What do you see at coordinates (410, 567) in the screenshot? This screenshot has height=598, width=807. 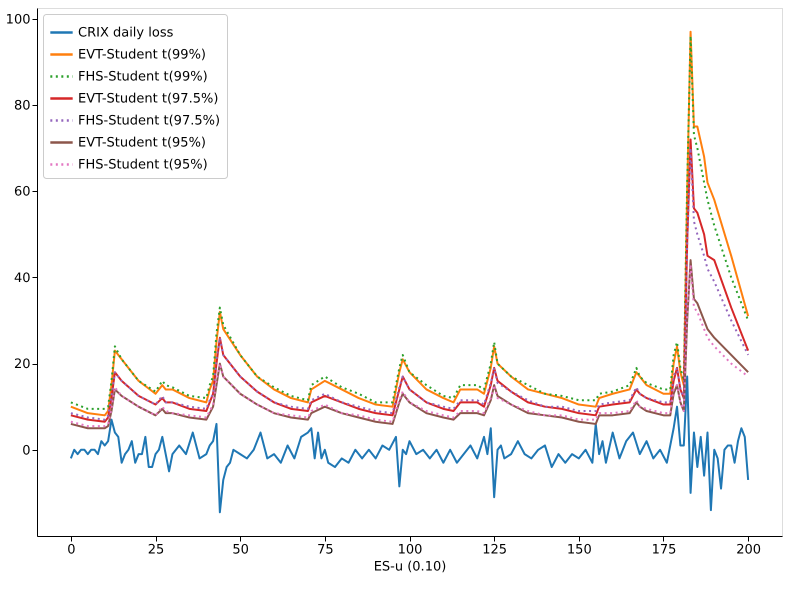 I see `x-axis-title: ES-u (0.10)` at bounding box center [410, 567].